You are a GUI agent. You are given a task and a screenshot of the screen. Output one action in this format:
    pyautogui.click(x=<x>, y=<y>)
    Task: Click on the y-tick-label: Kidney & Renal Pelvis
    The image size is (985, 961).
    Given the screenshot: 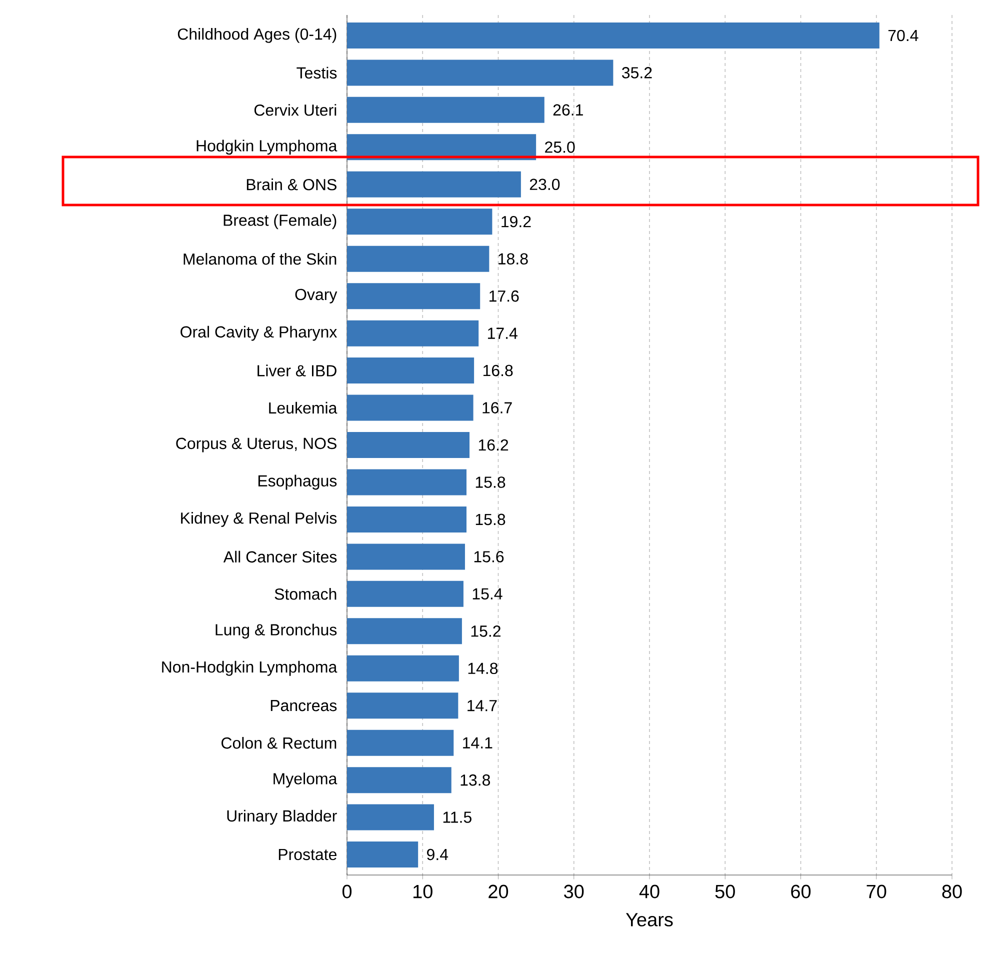 What is the action you would take?
    pyautogui.click(x=259, y=519)
    